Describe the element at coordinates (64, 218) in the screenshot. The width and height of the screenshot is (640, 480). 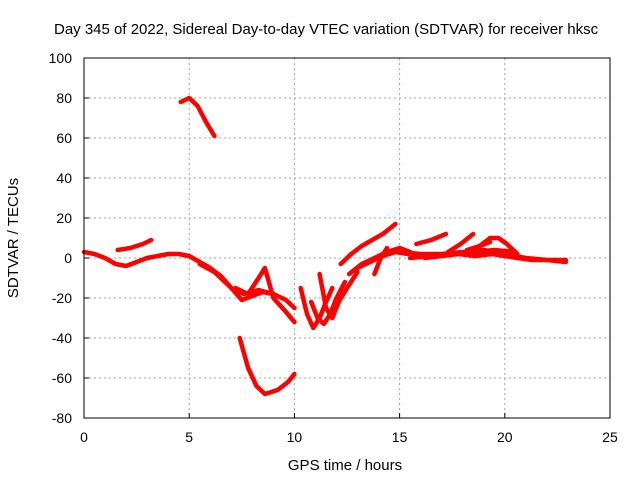
I see `y-tick-label: 20` at that location.